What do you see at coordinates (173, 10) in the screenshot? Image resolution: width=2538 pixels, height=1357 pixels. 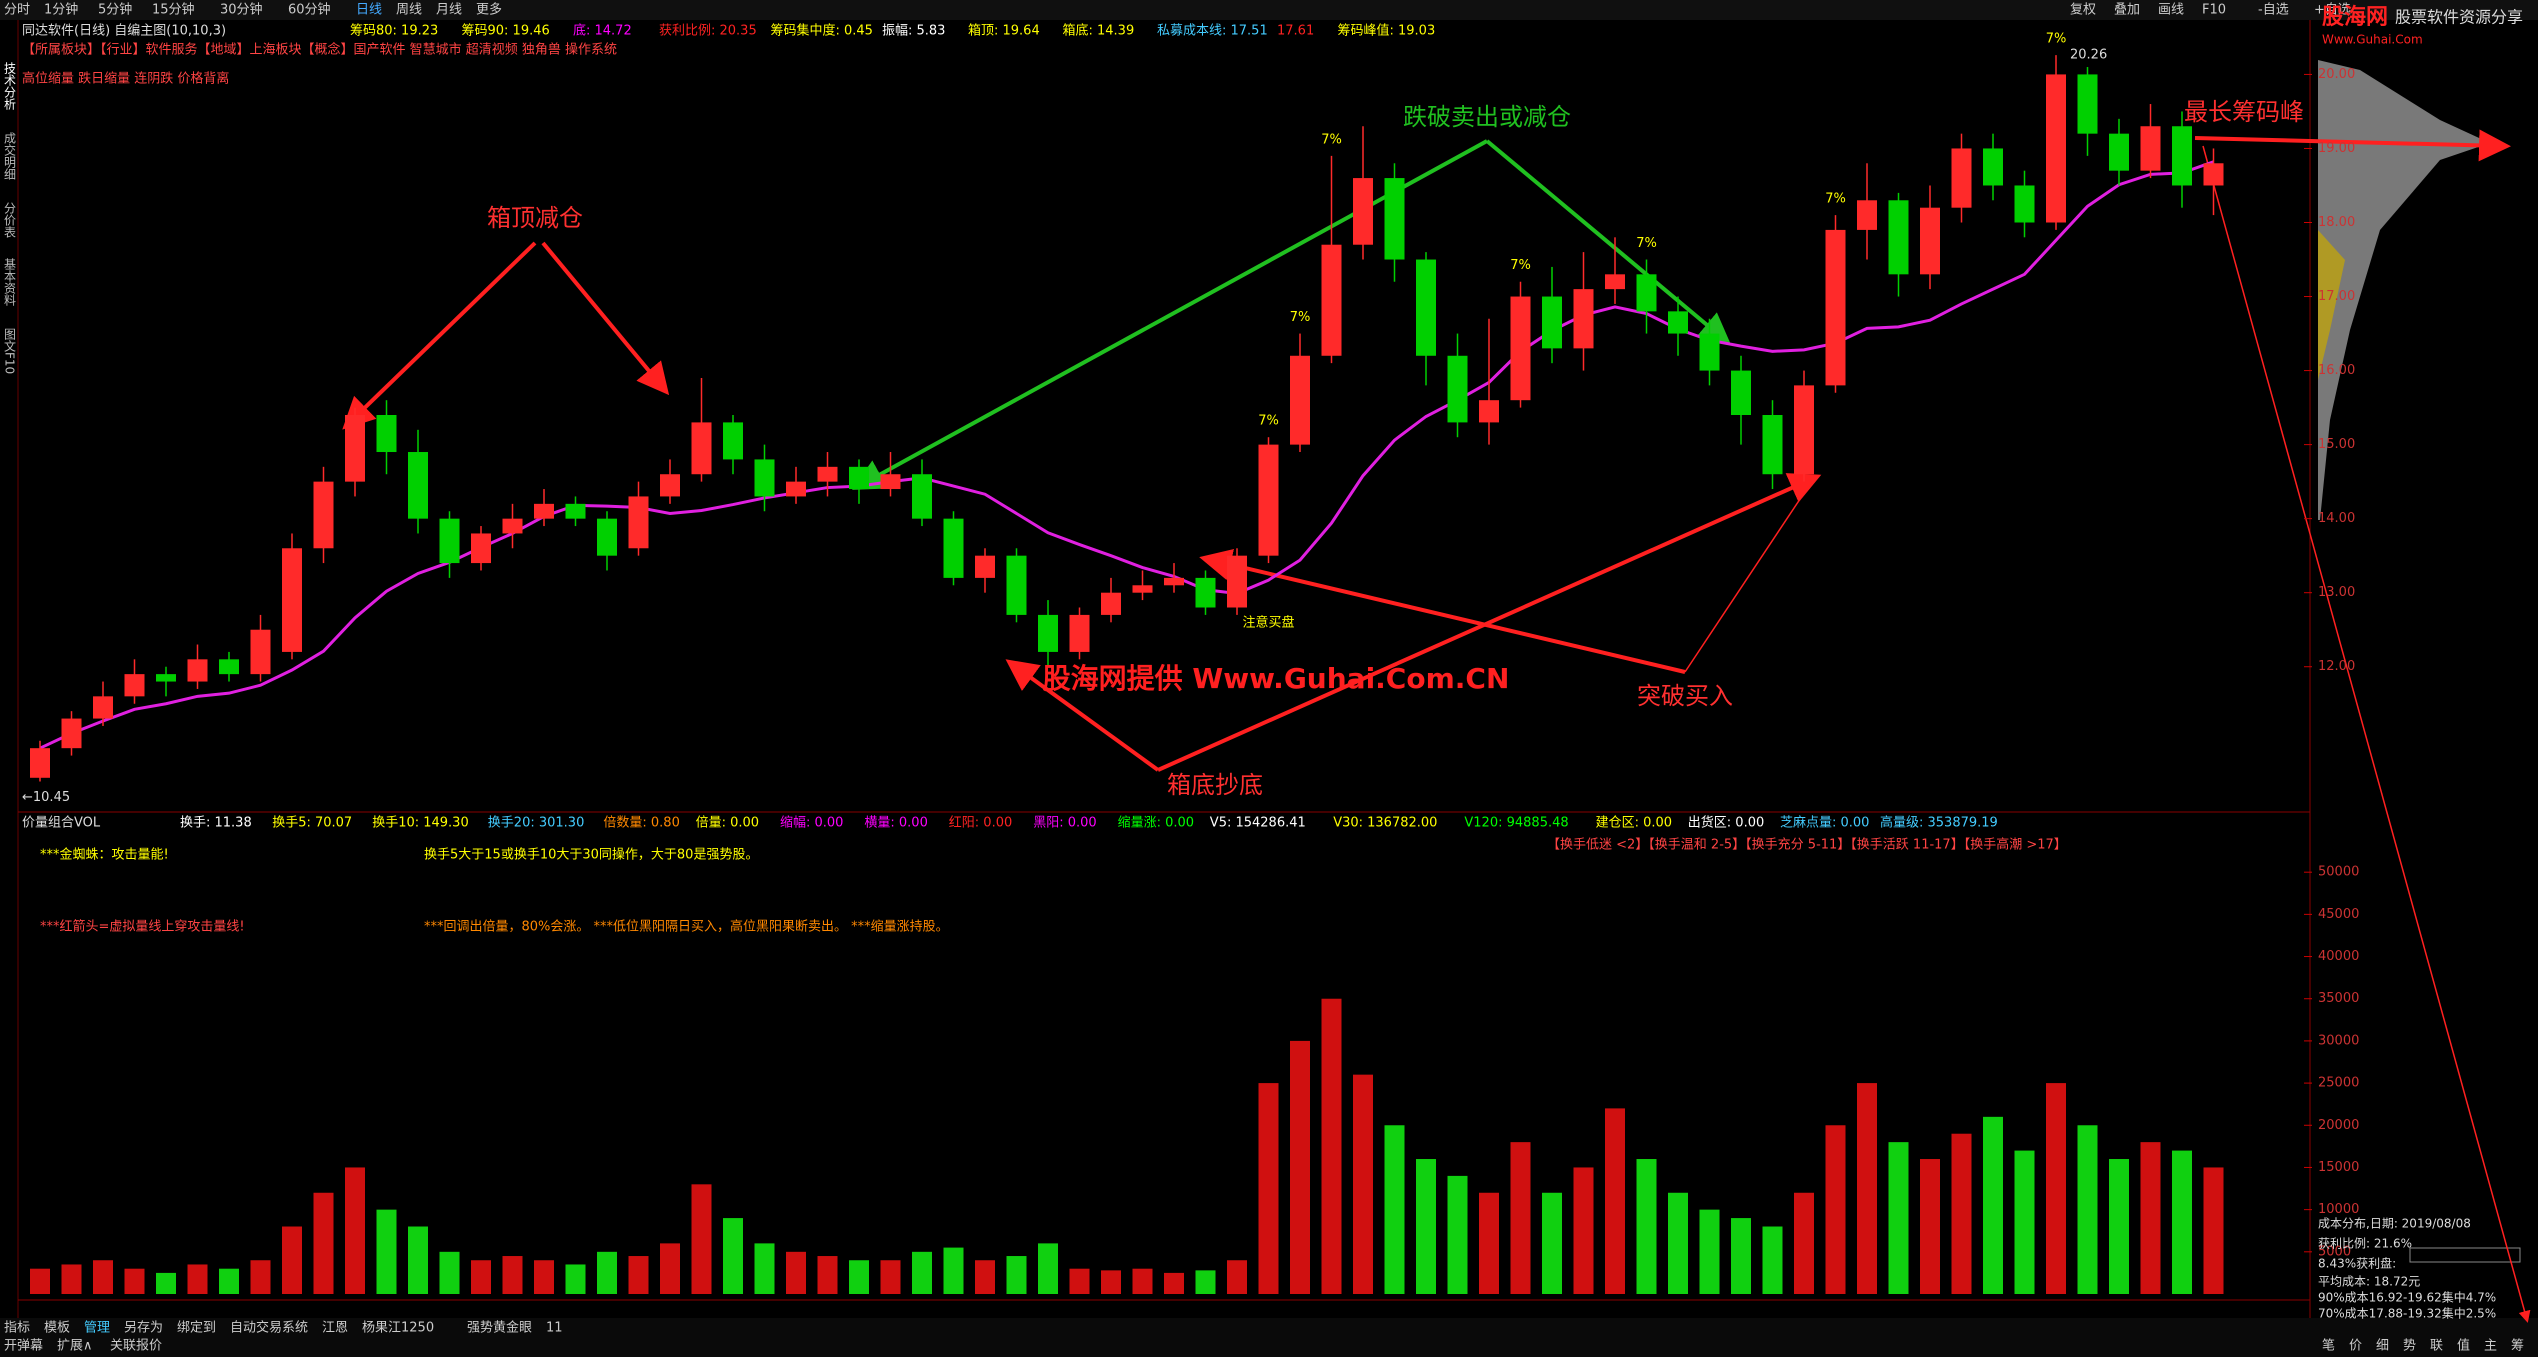 I see `toolbar-tab: 15分钟` at bounding box center [173, 10].